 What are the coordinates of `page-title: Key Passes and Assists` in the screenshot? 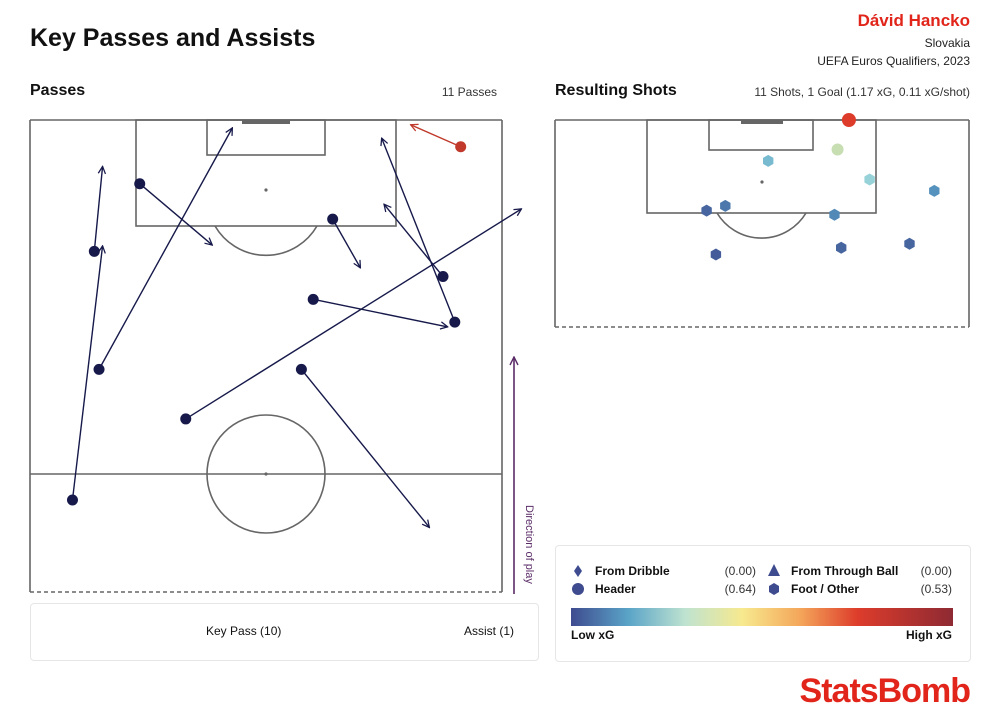 It's located at (173, 38).